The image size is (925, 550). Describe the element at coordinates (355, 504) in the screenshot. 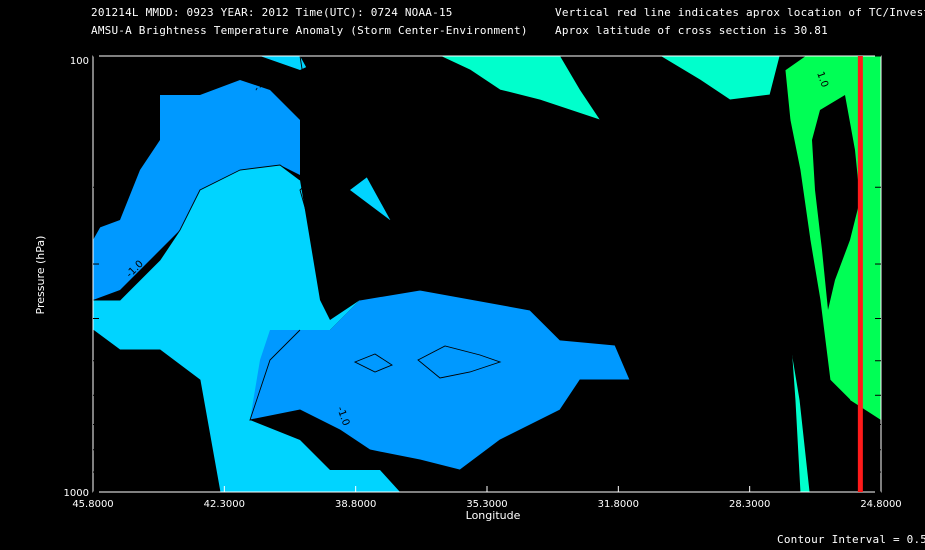

I see `x-tick-label: 38.8000` at that location.